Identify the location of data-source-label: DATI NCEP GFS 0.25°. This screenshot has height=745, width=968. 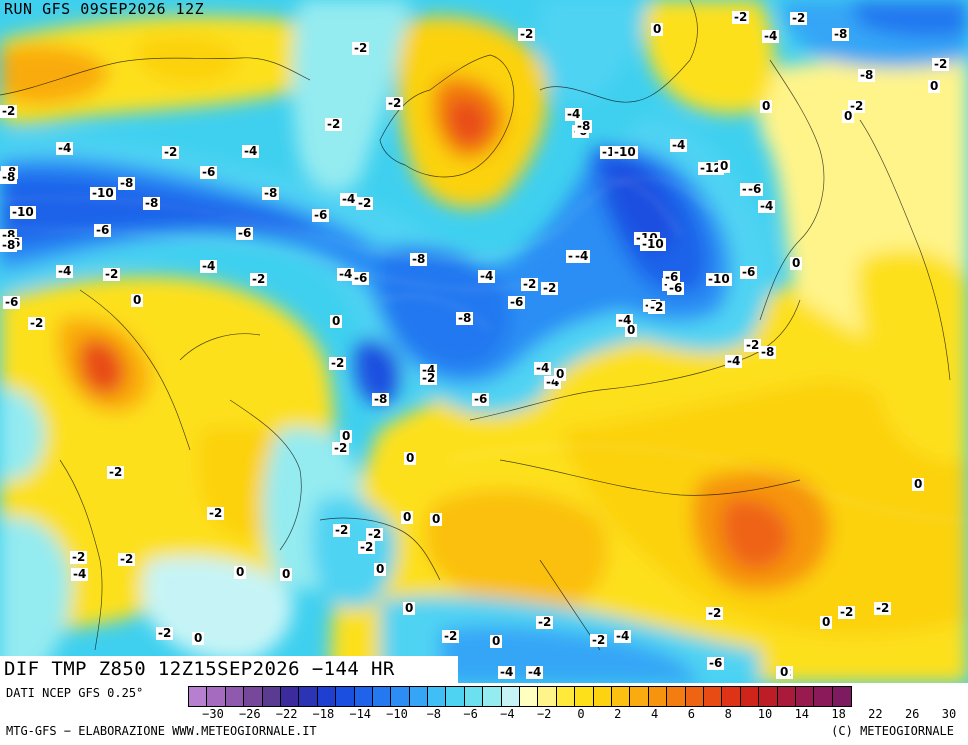
(75, 693).